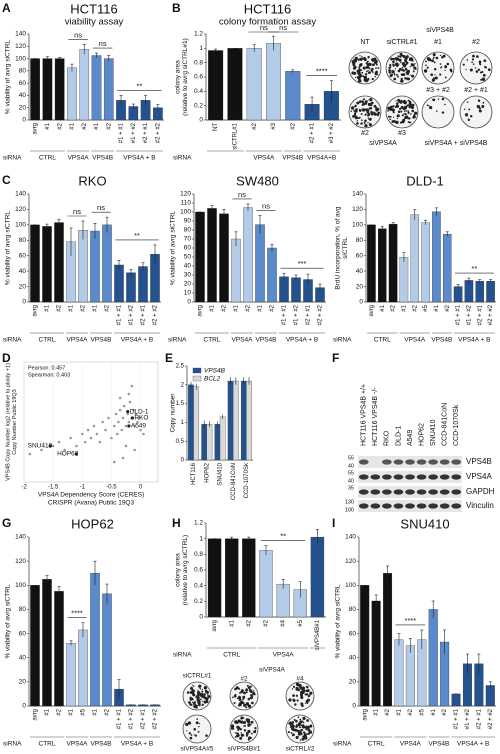 The height and width of the screenshot is (754, 500). What do you see at coordinates (473, 744) in the screenshot?
I see `group-label: VPS4A + B` at bounding box center [473, 744].